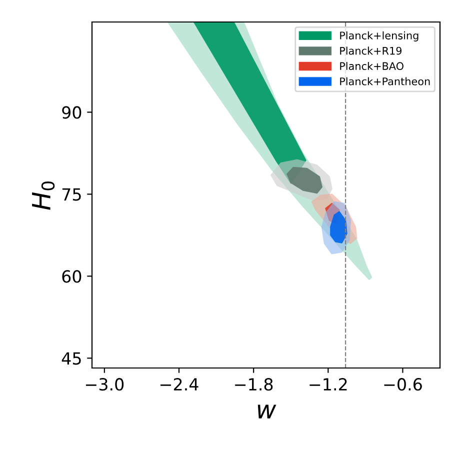 The height and width of the screenshot is (460, 463). I want to click on y-tick-label: 45, so click(71, 358).